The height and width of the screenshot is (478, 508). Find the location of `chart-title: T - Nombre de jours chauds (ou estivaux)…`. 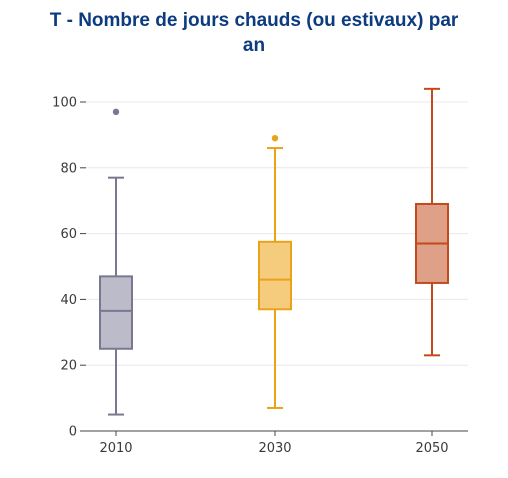

chart-title: T - Nombre de jours chauds (ou estivaux)… is located at coordinates (254, 33).